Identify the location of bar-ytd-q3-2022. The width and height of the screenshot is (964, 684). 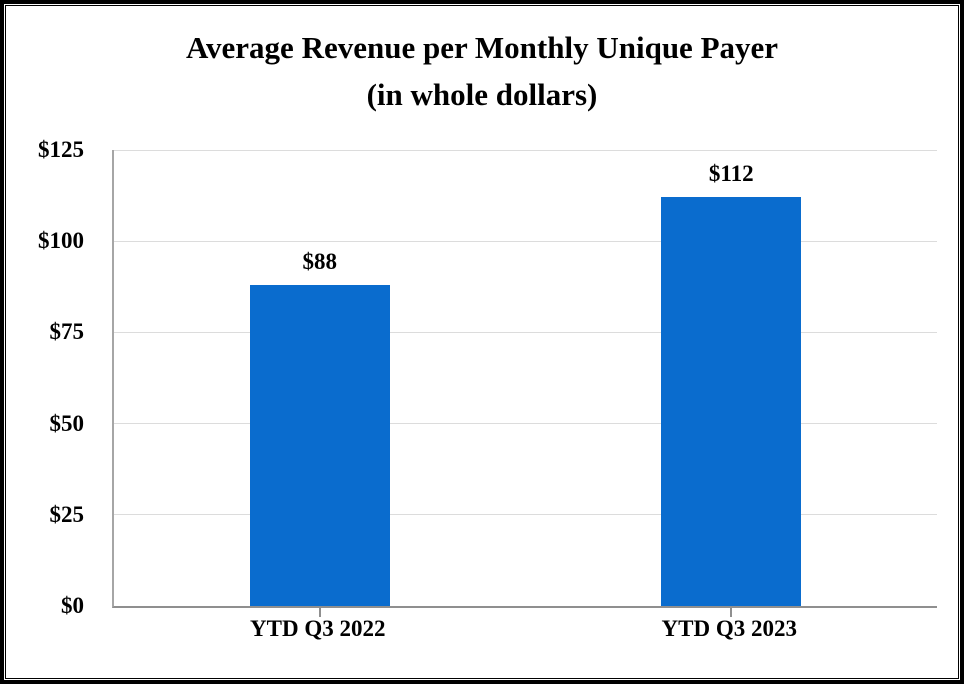
(319, 445).